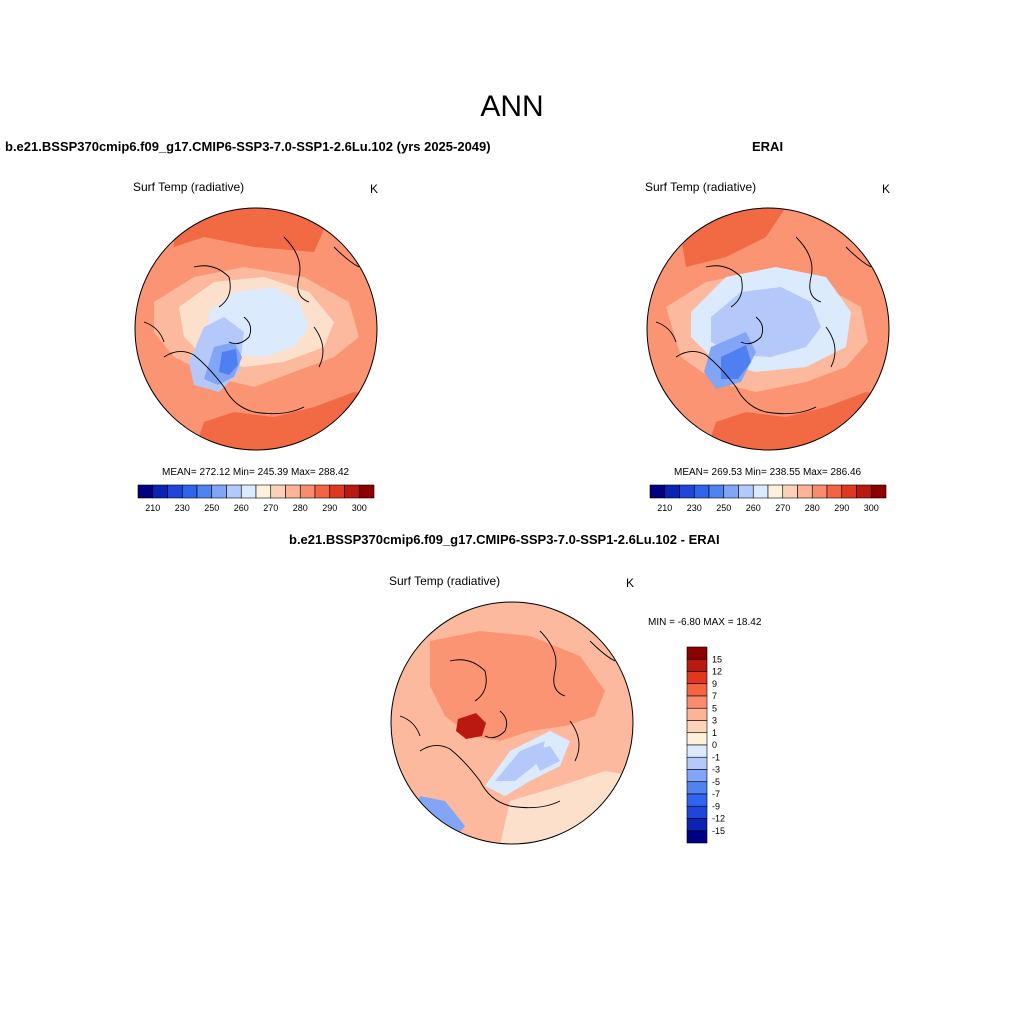 The height and width of the screenshot is (1024, 1024). What do you see at coordinates (512, 106) in the screenshot?
I see `figure-title: ANN` at bounding box center [512, 106].